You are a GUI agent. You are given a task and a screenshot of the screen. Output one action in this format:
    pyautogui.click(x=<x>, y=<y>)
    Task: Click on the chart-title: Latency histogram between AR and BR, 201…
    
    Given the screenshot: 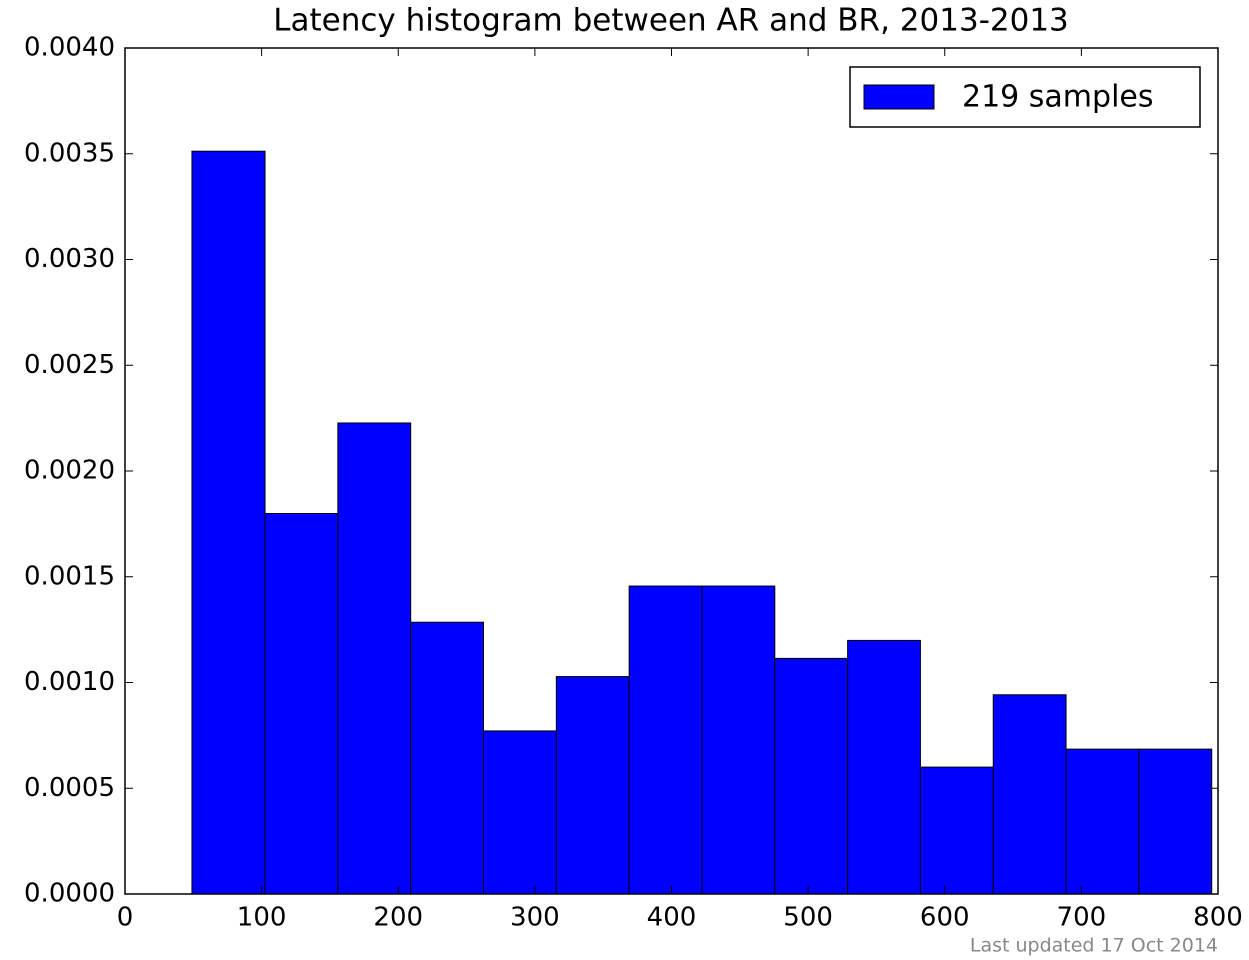 What is the action you would take?
    pyautogui.click(x=671, y=21)
    